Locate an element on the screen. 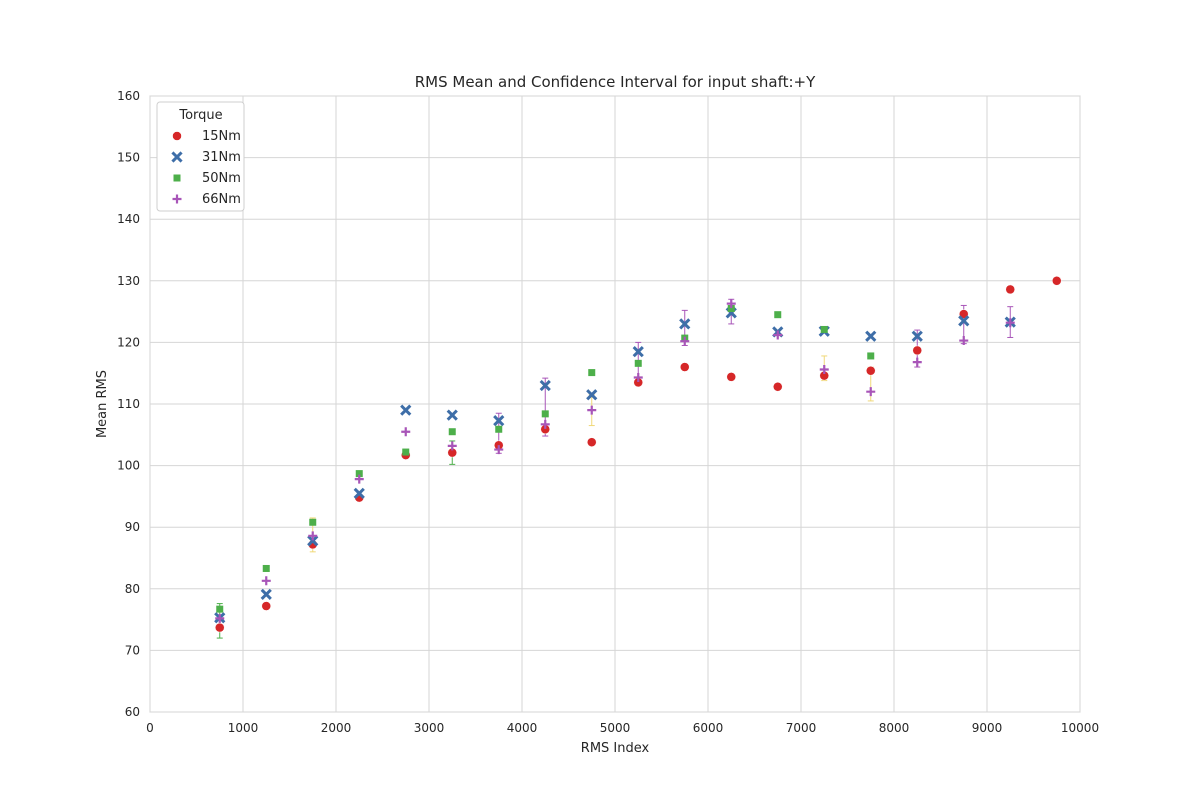 This screenshot has width=1200, height=800. x-tick-label: 5000 is located at coordinates (615, 728).